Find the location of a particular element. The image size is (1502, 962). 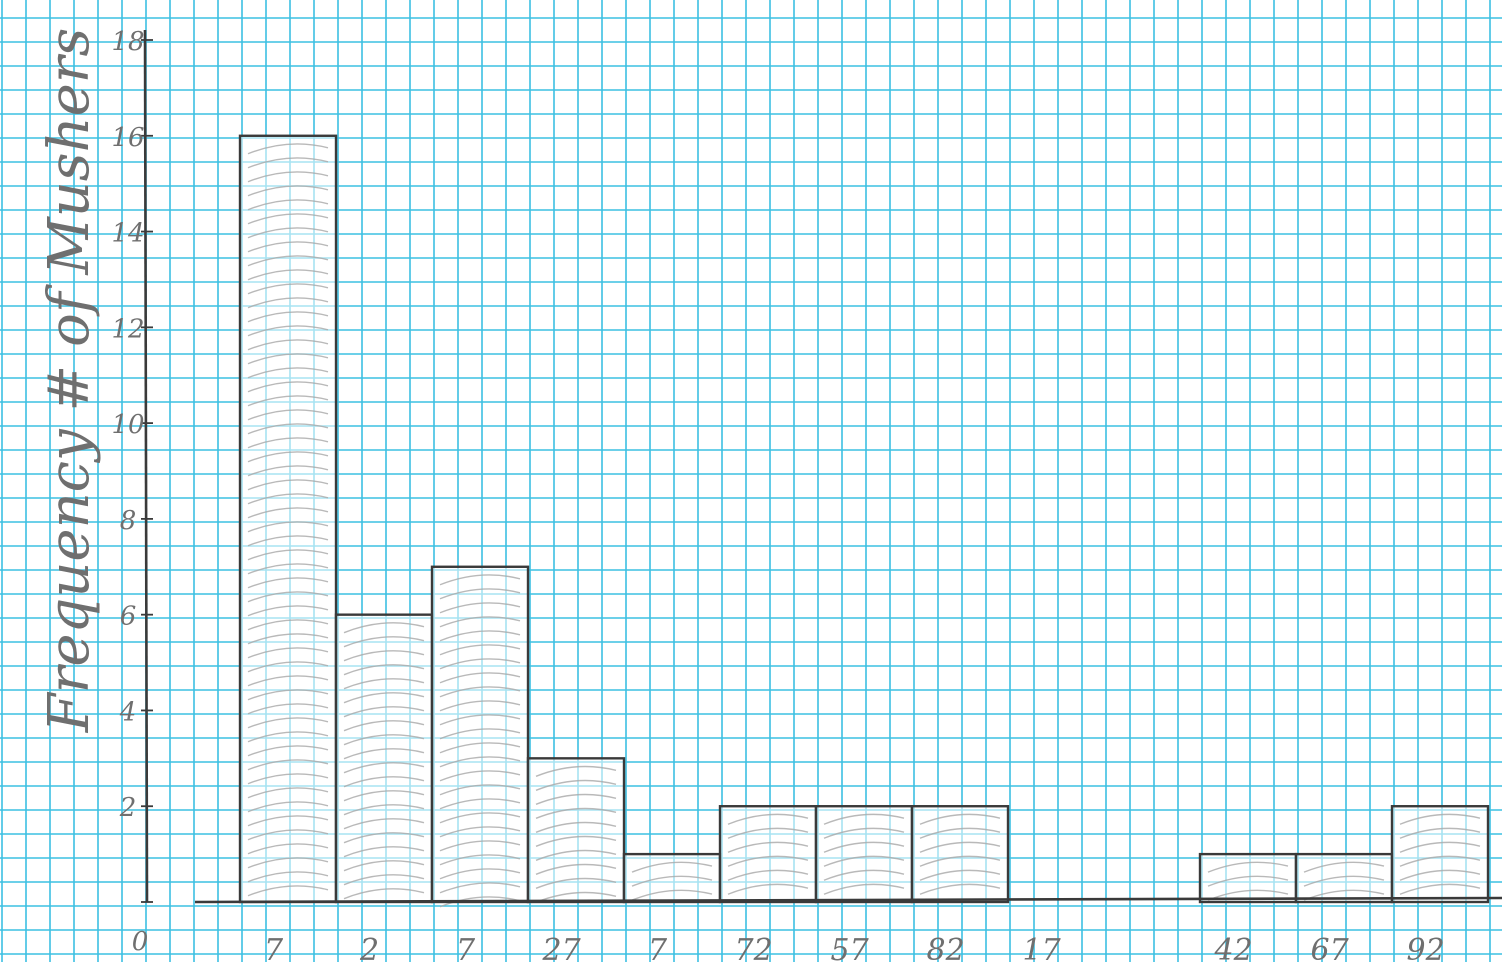

x-tick-label: 82 is located at coordinates (946, 947).